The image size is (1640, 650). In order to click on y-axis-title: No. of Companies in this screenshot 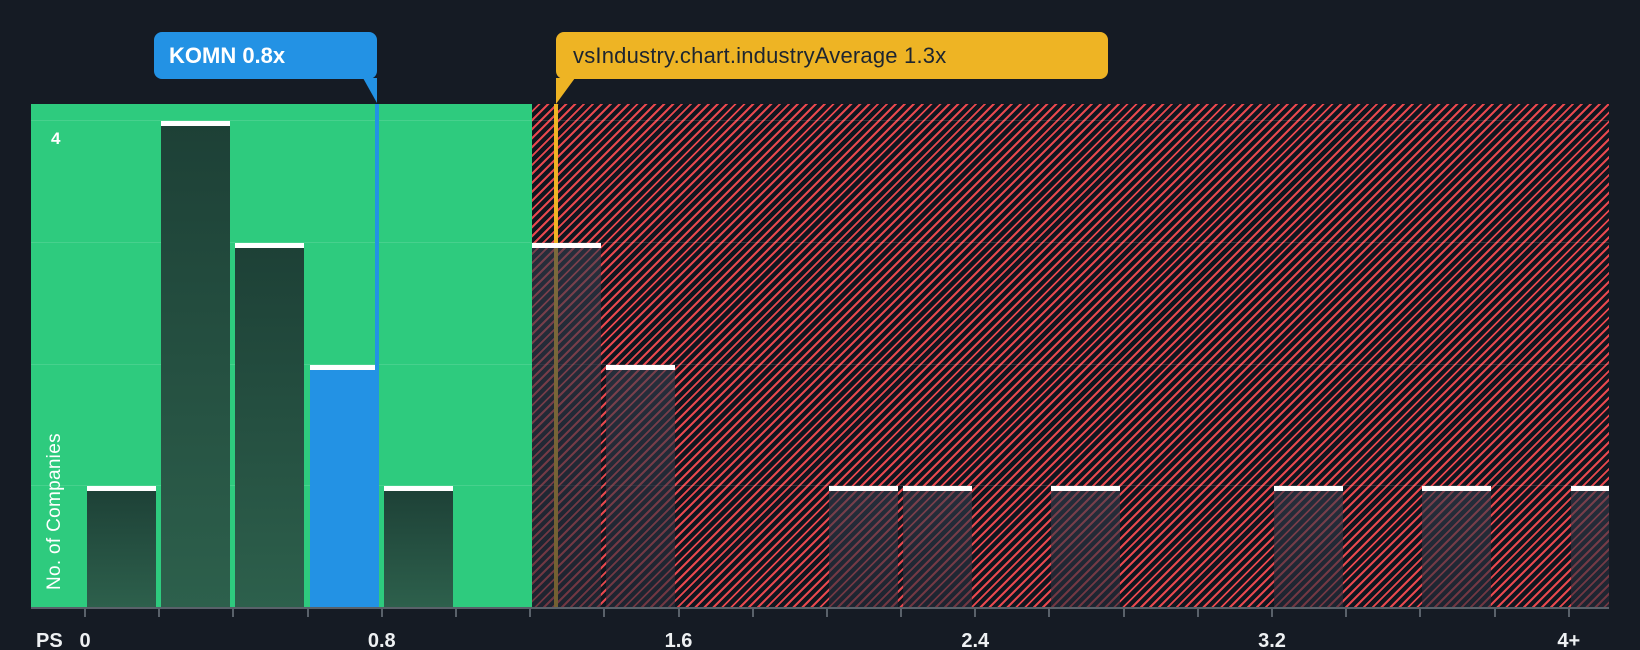, I will do `click(54, 511)`.